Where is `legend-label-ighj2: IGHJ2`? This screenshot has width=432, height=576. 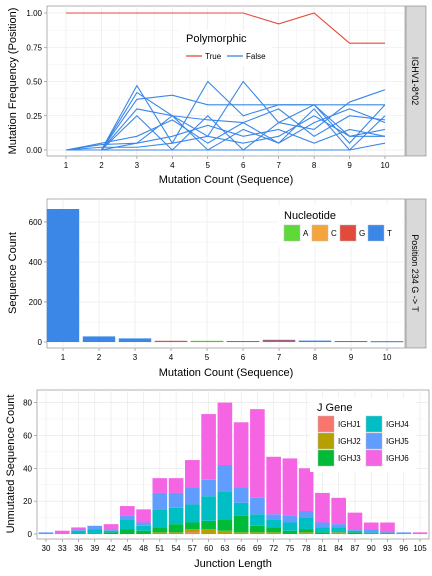 legend-label-ighj2: IGHJ2 is located at coordinates (349, 441).